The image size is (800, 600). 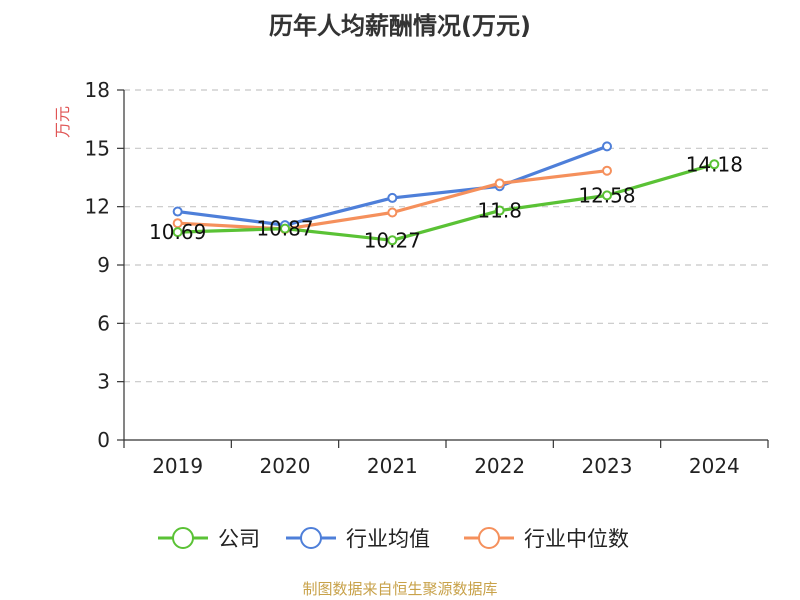 I want to click on data-label: 10.69, so click(x=177, y=232).